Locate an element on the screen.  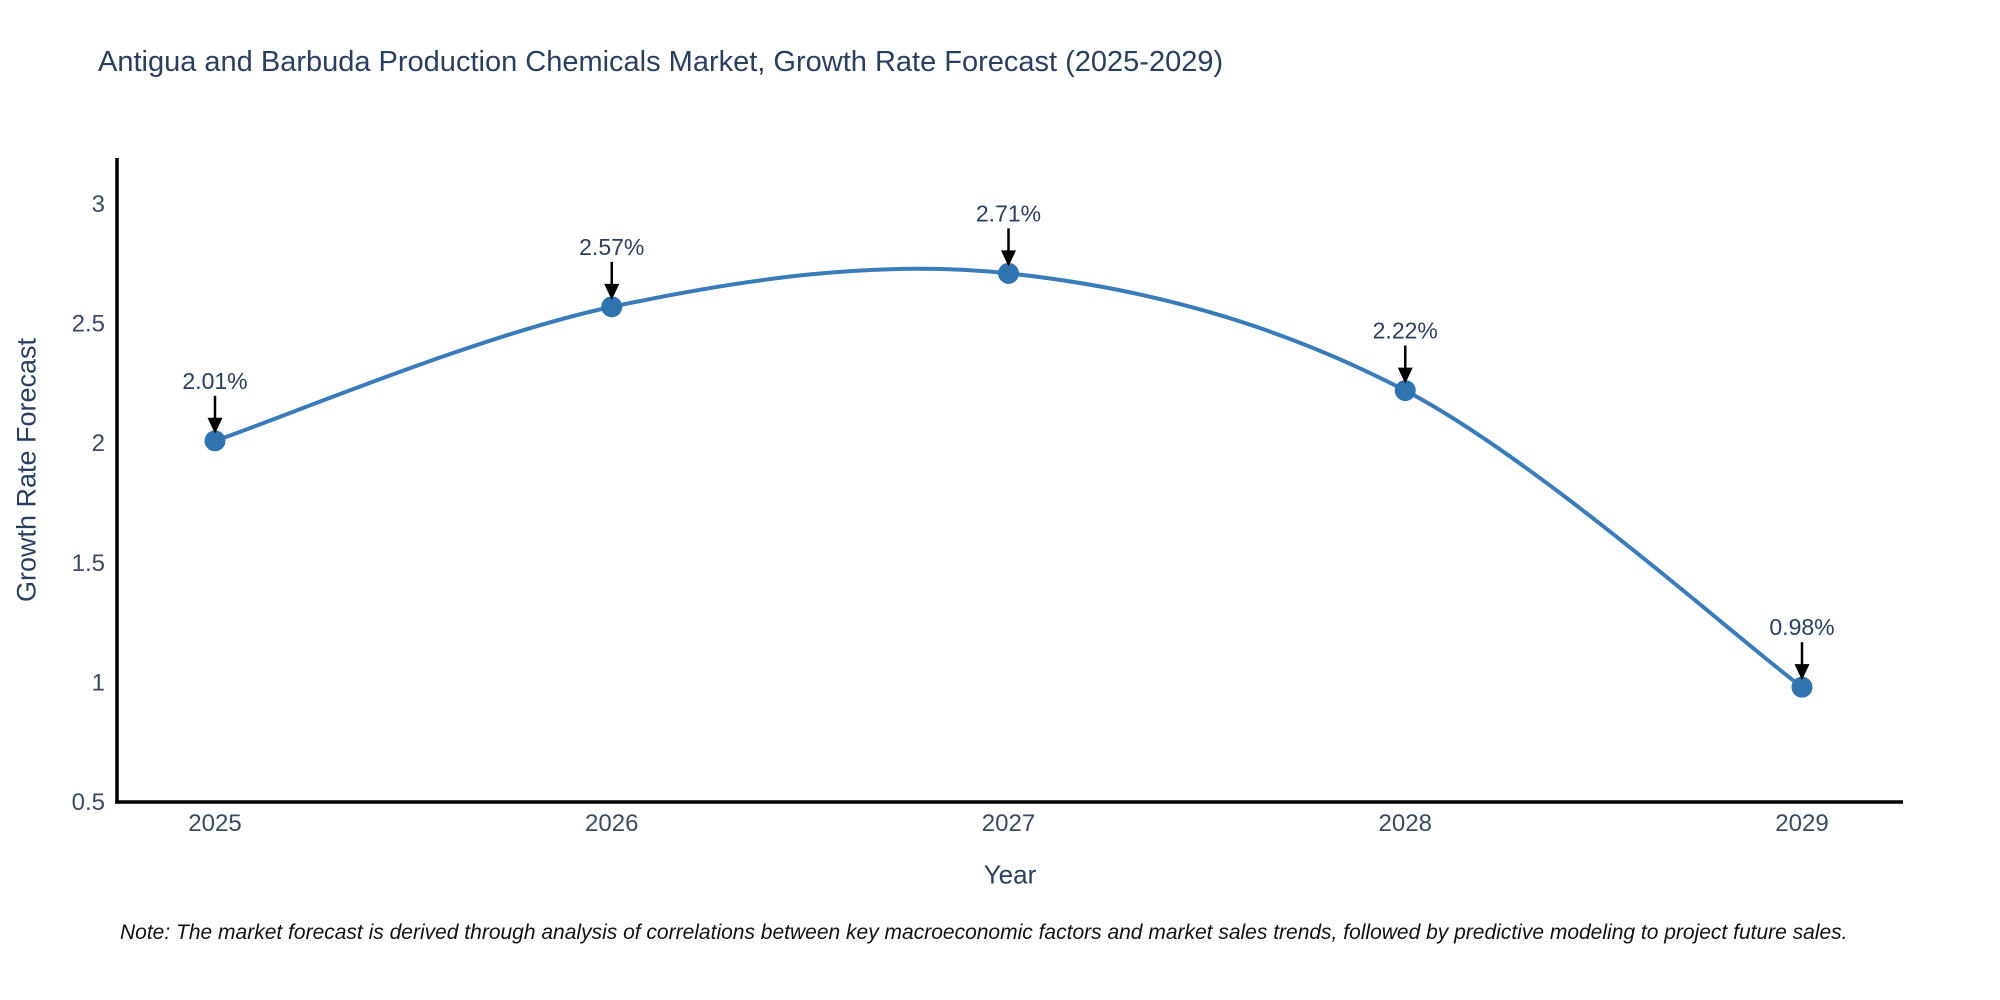
data-point-label: 2.71% is located at coordinates (1008, 213).